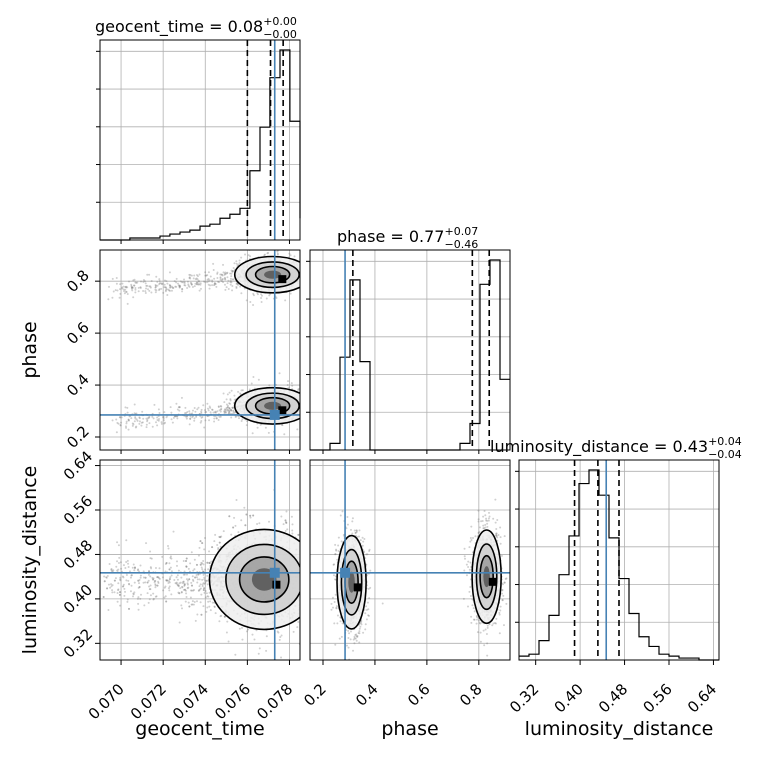 This screenshot has height=760, width=760. What do you see at coordinates (407, 238) in the screenshot?
I see `title-phase: phase = 0.77+0.07 −0.46` at bounding box center [407, 238].